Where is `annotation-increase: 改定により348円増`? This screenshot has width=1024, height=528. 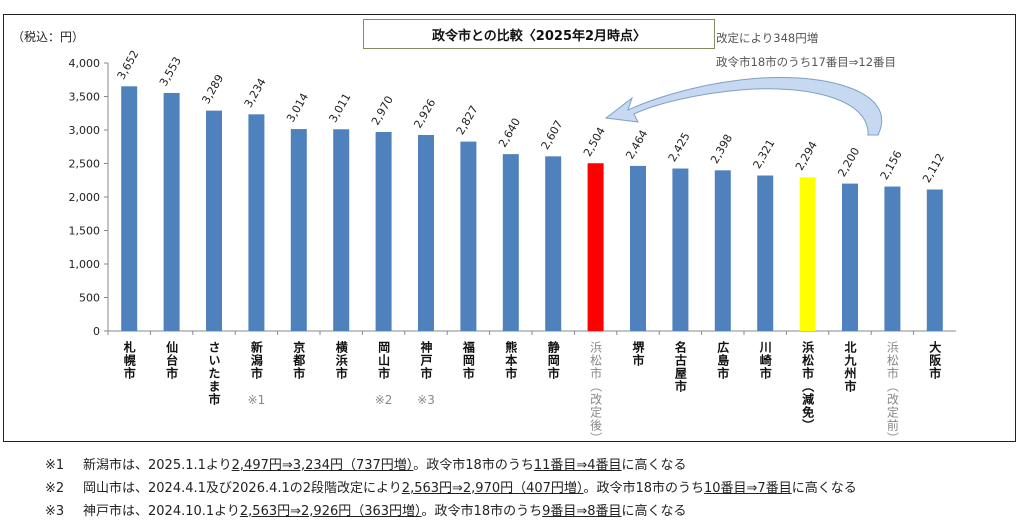
annotation-increase: 改定により348円増 is located at coordinates (767, 38).